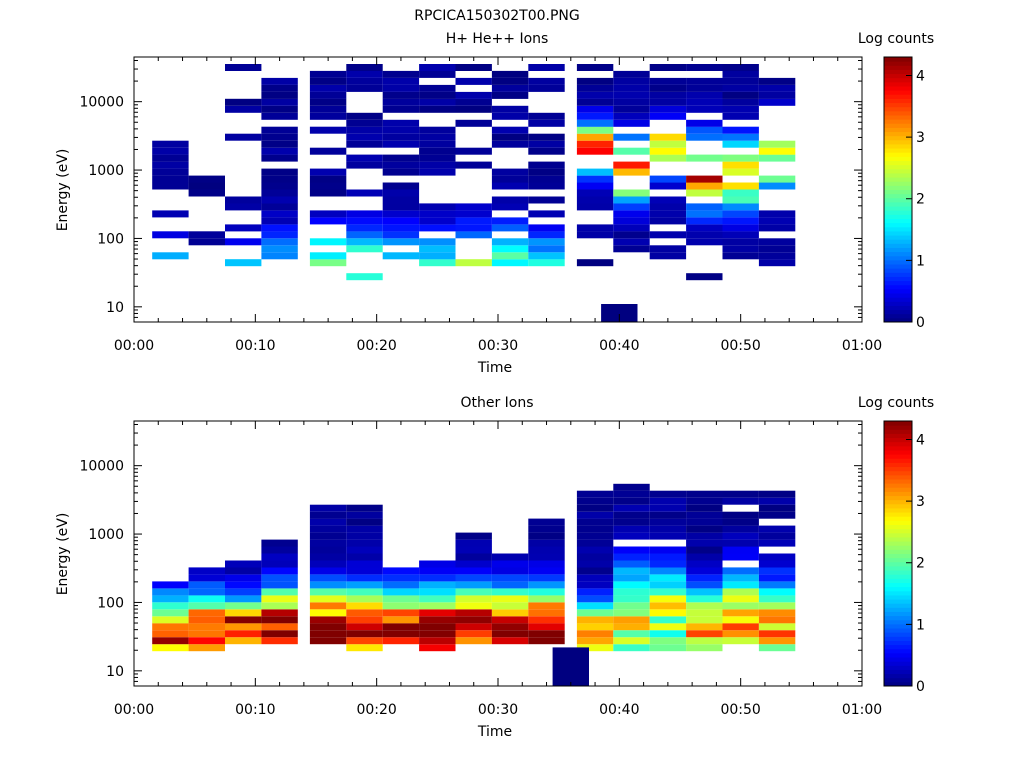 The image size is (1024, 768). Describe the element at coordinates (896, 39) in the screenshot. I see `colorbar-label: Log counts` at that location.